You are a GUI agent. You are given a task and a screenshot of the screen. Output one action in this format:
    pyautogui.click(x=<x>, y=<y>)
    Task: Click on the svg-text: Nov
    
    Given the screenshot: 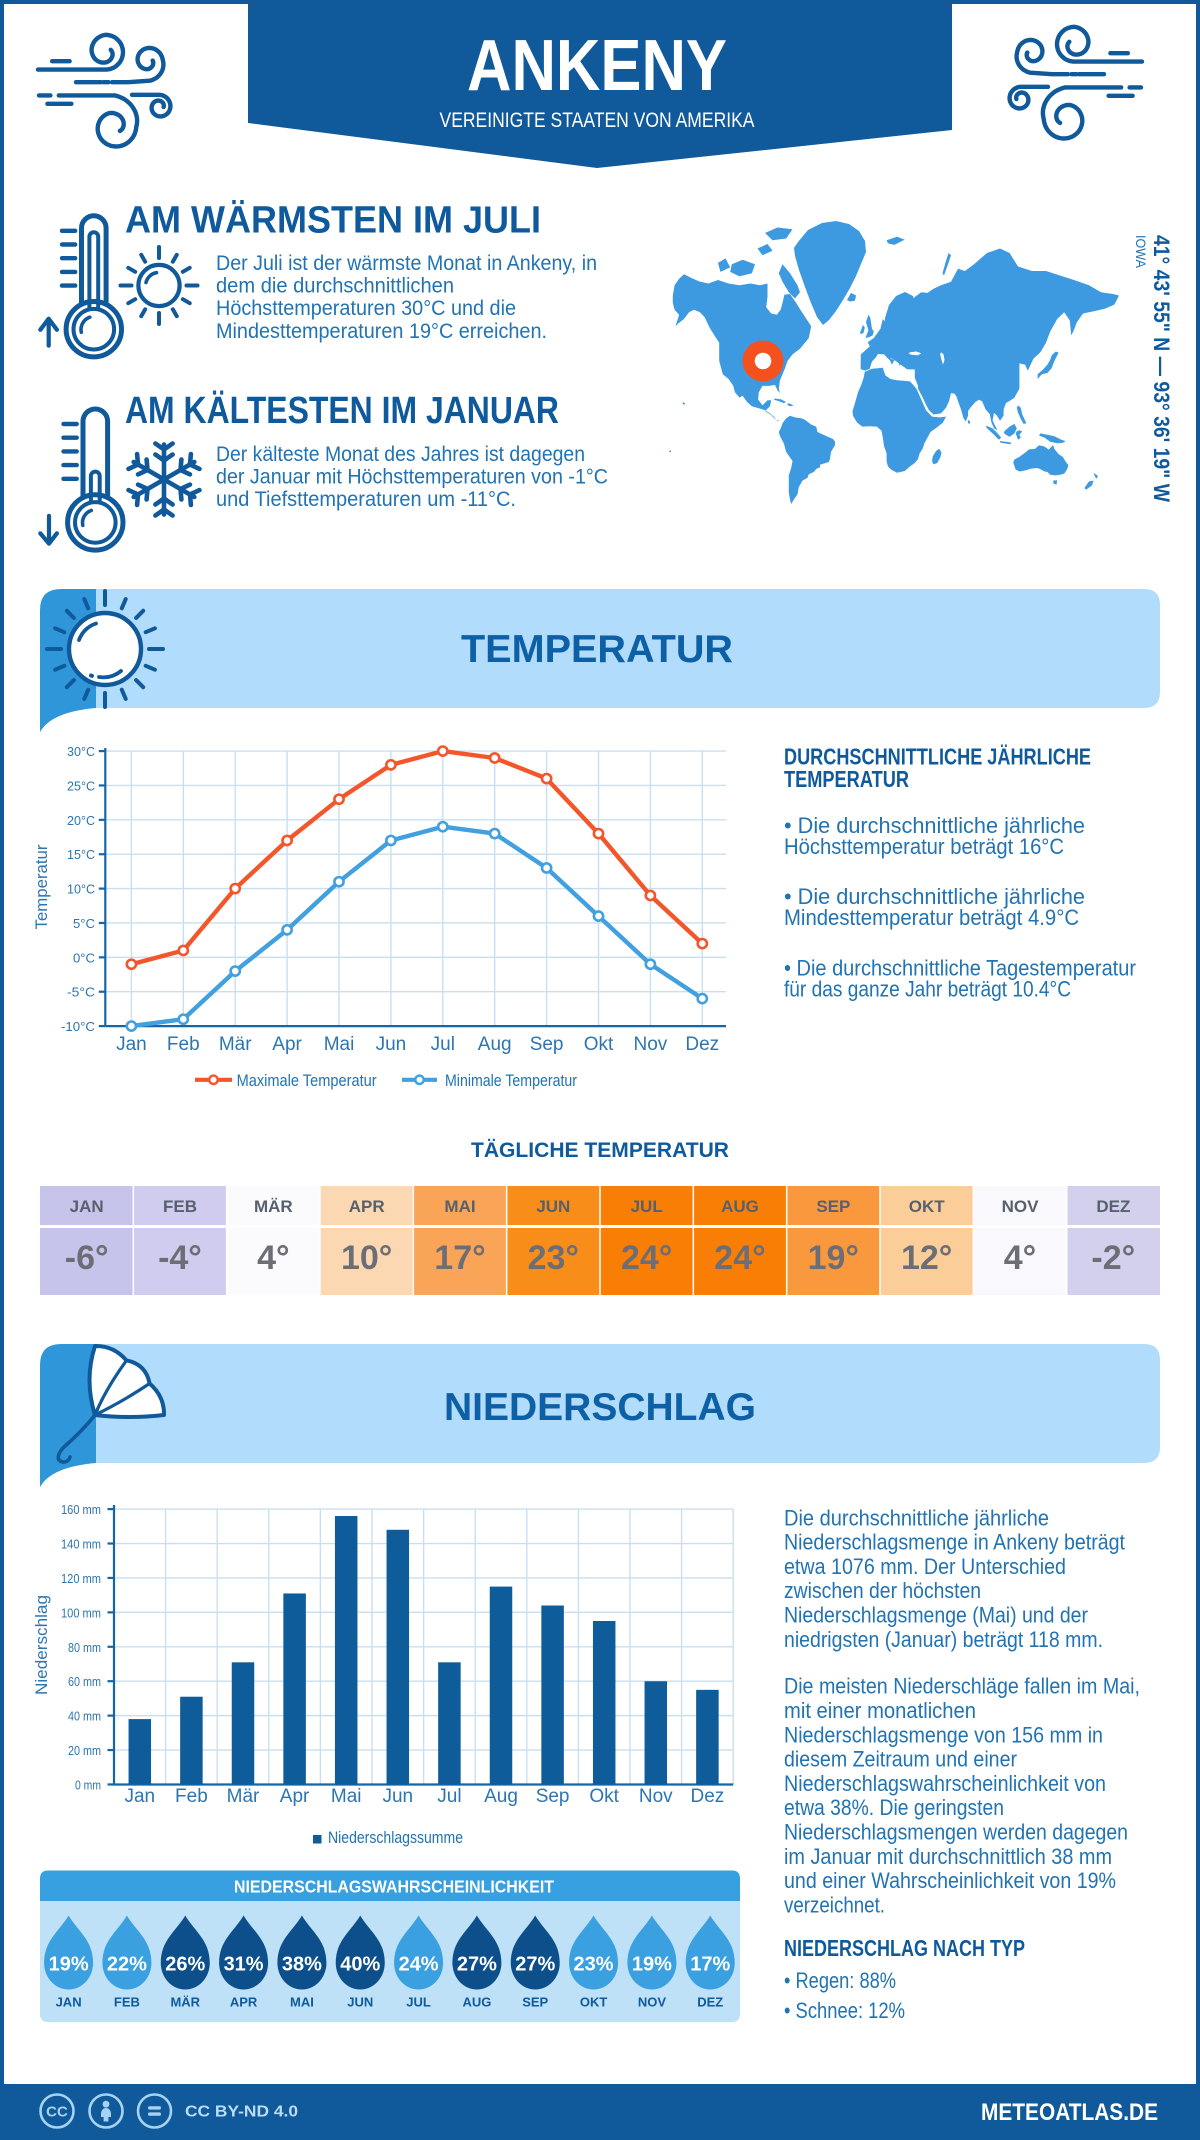 What is the action you would take?
    pyautogui.click(x=656, y=1796)
    